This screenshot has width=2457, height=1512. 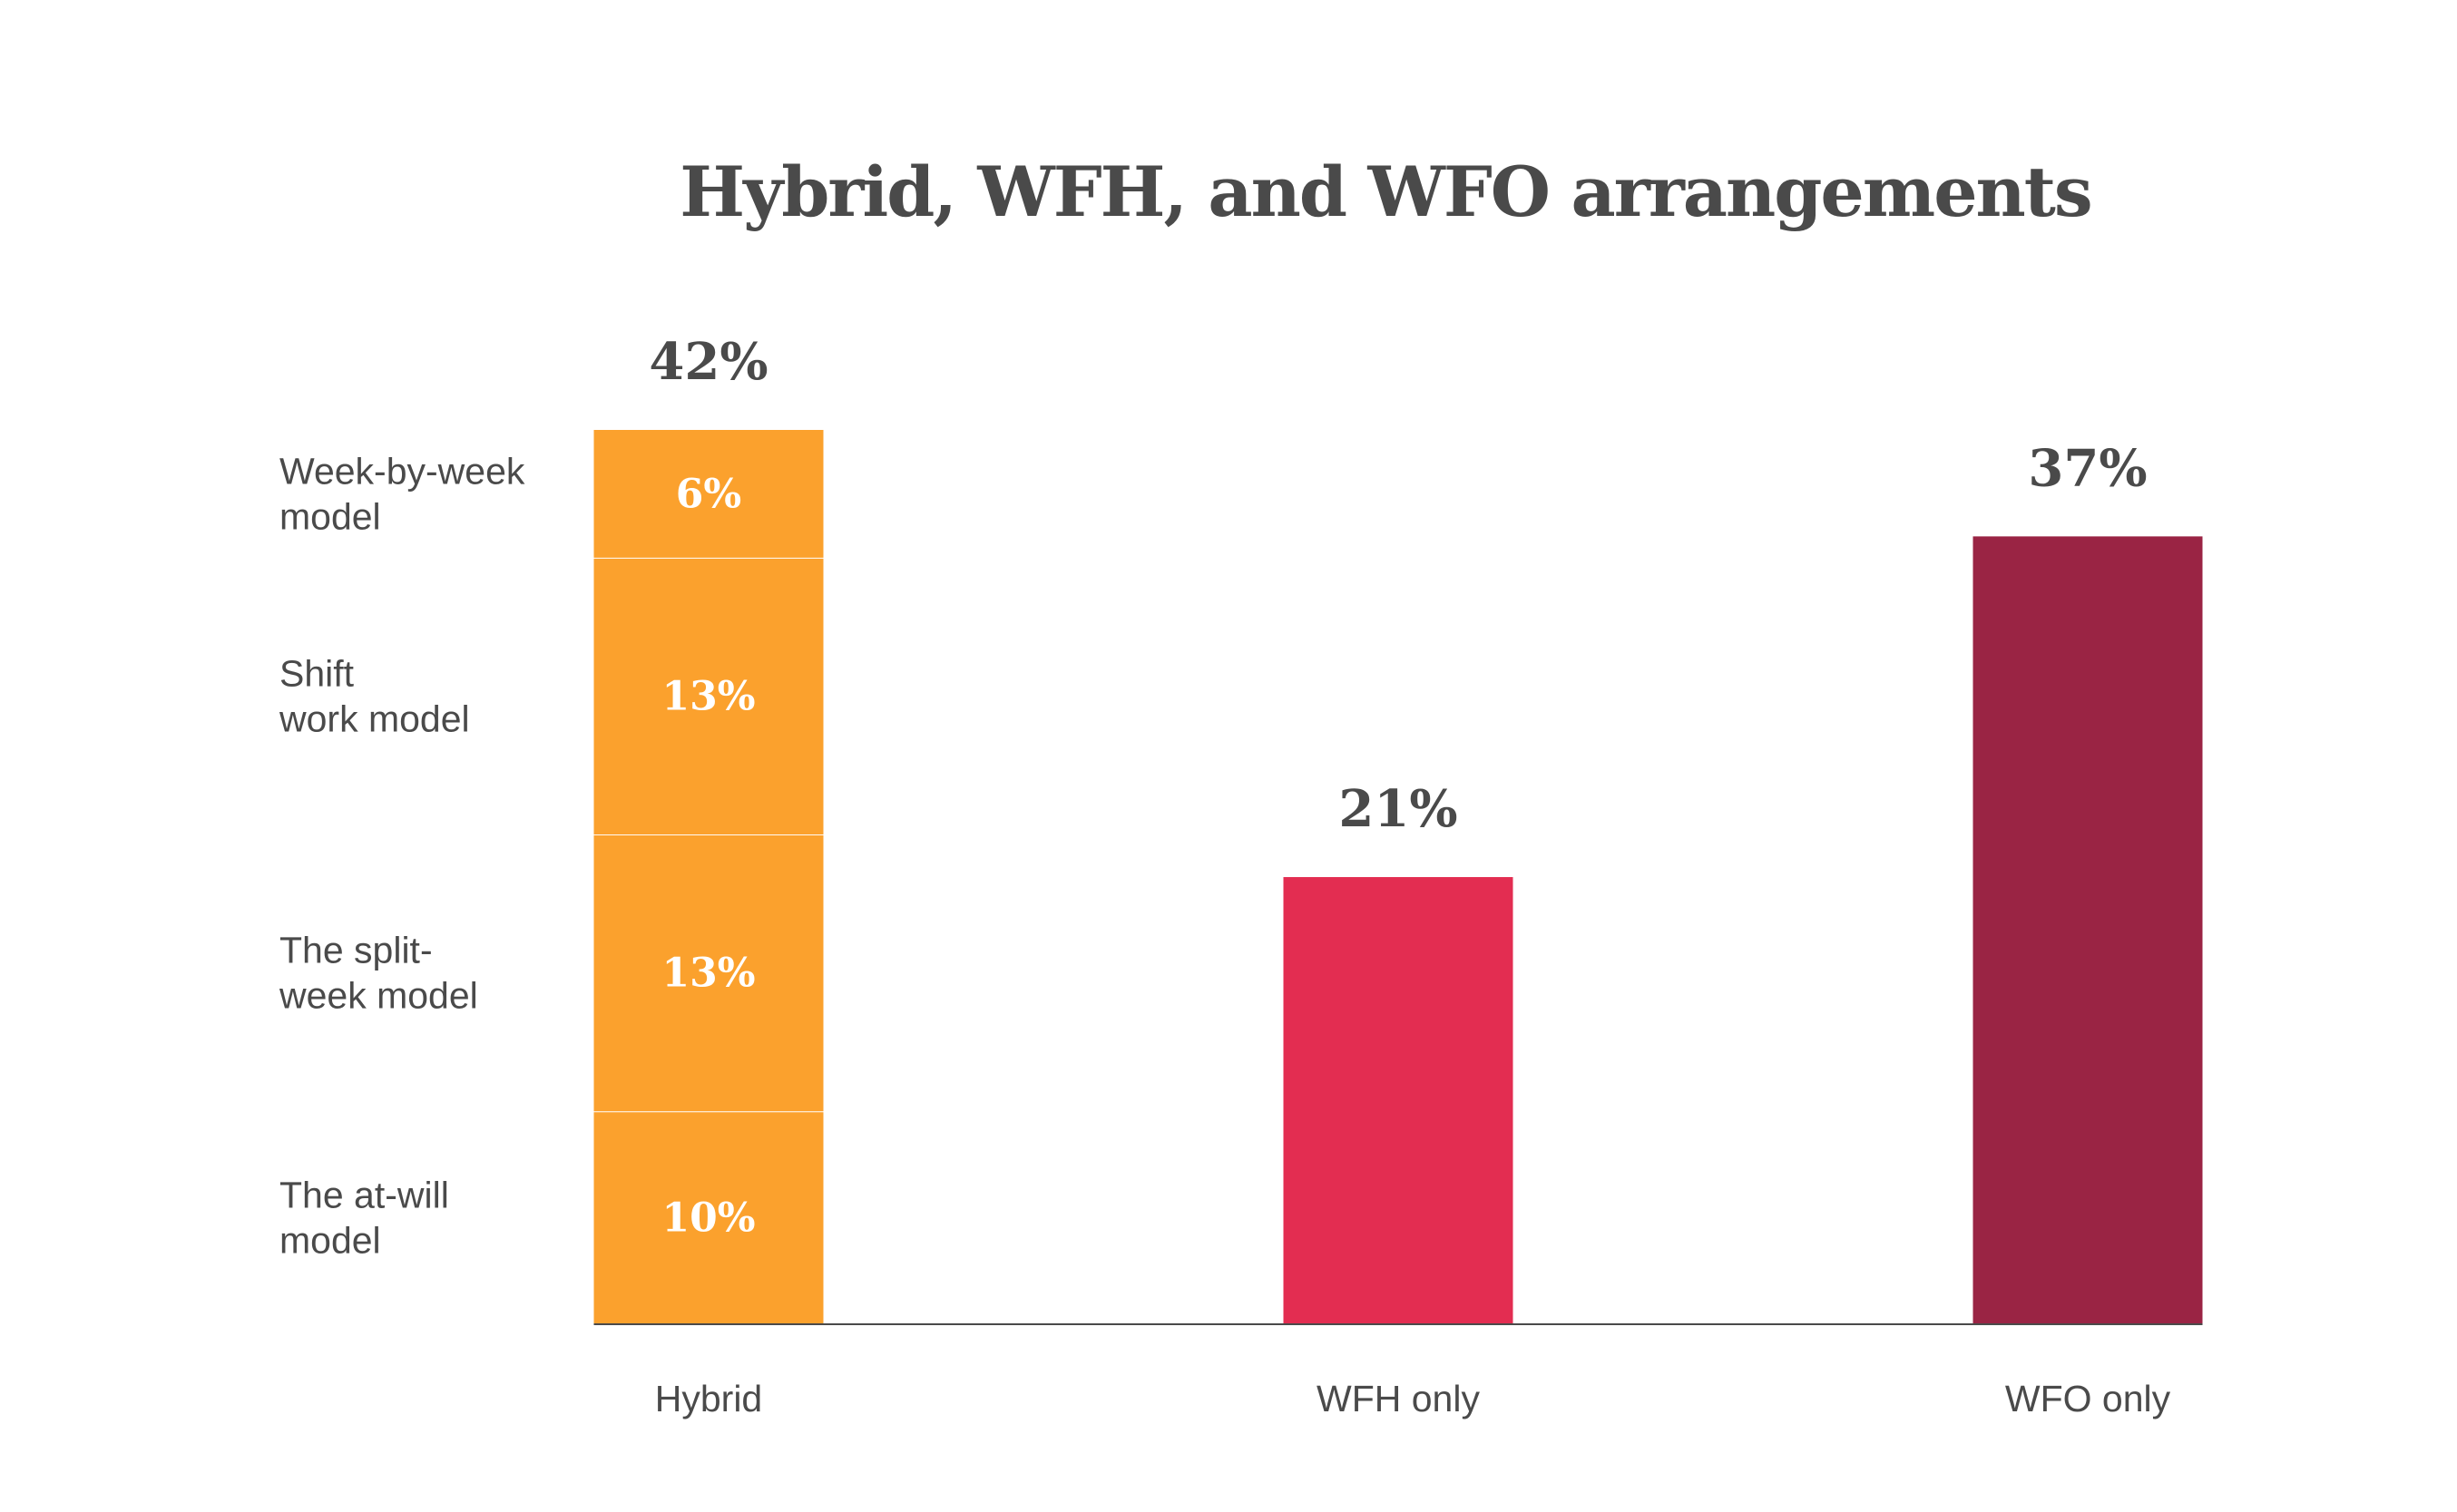 What do you see at coordinates (402, 471) in the screenshot?
I see `segment-name-label: Week-by-week` at bounding box center [402, 471].